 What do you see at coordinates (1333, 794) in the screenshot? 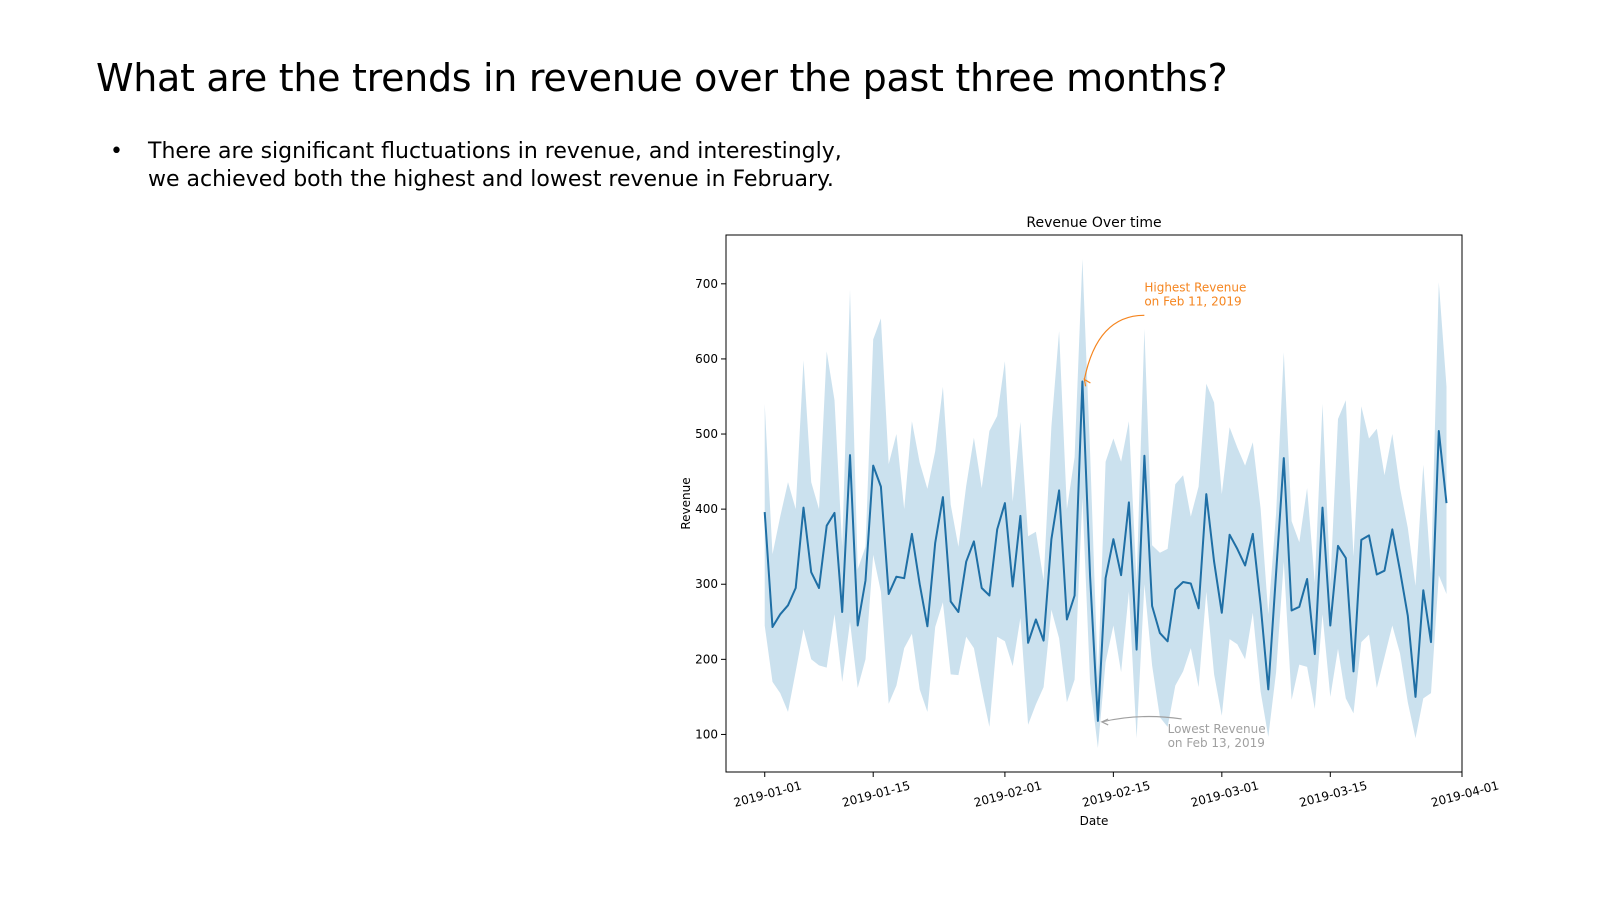
I see `x-tick-label: 2019-03-15` at bounding box center [1333, 794].